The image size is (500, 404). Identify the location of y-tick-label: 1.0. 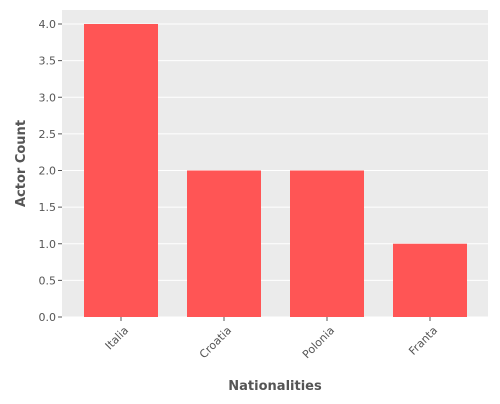
(48, 244).